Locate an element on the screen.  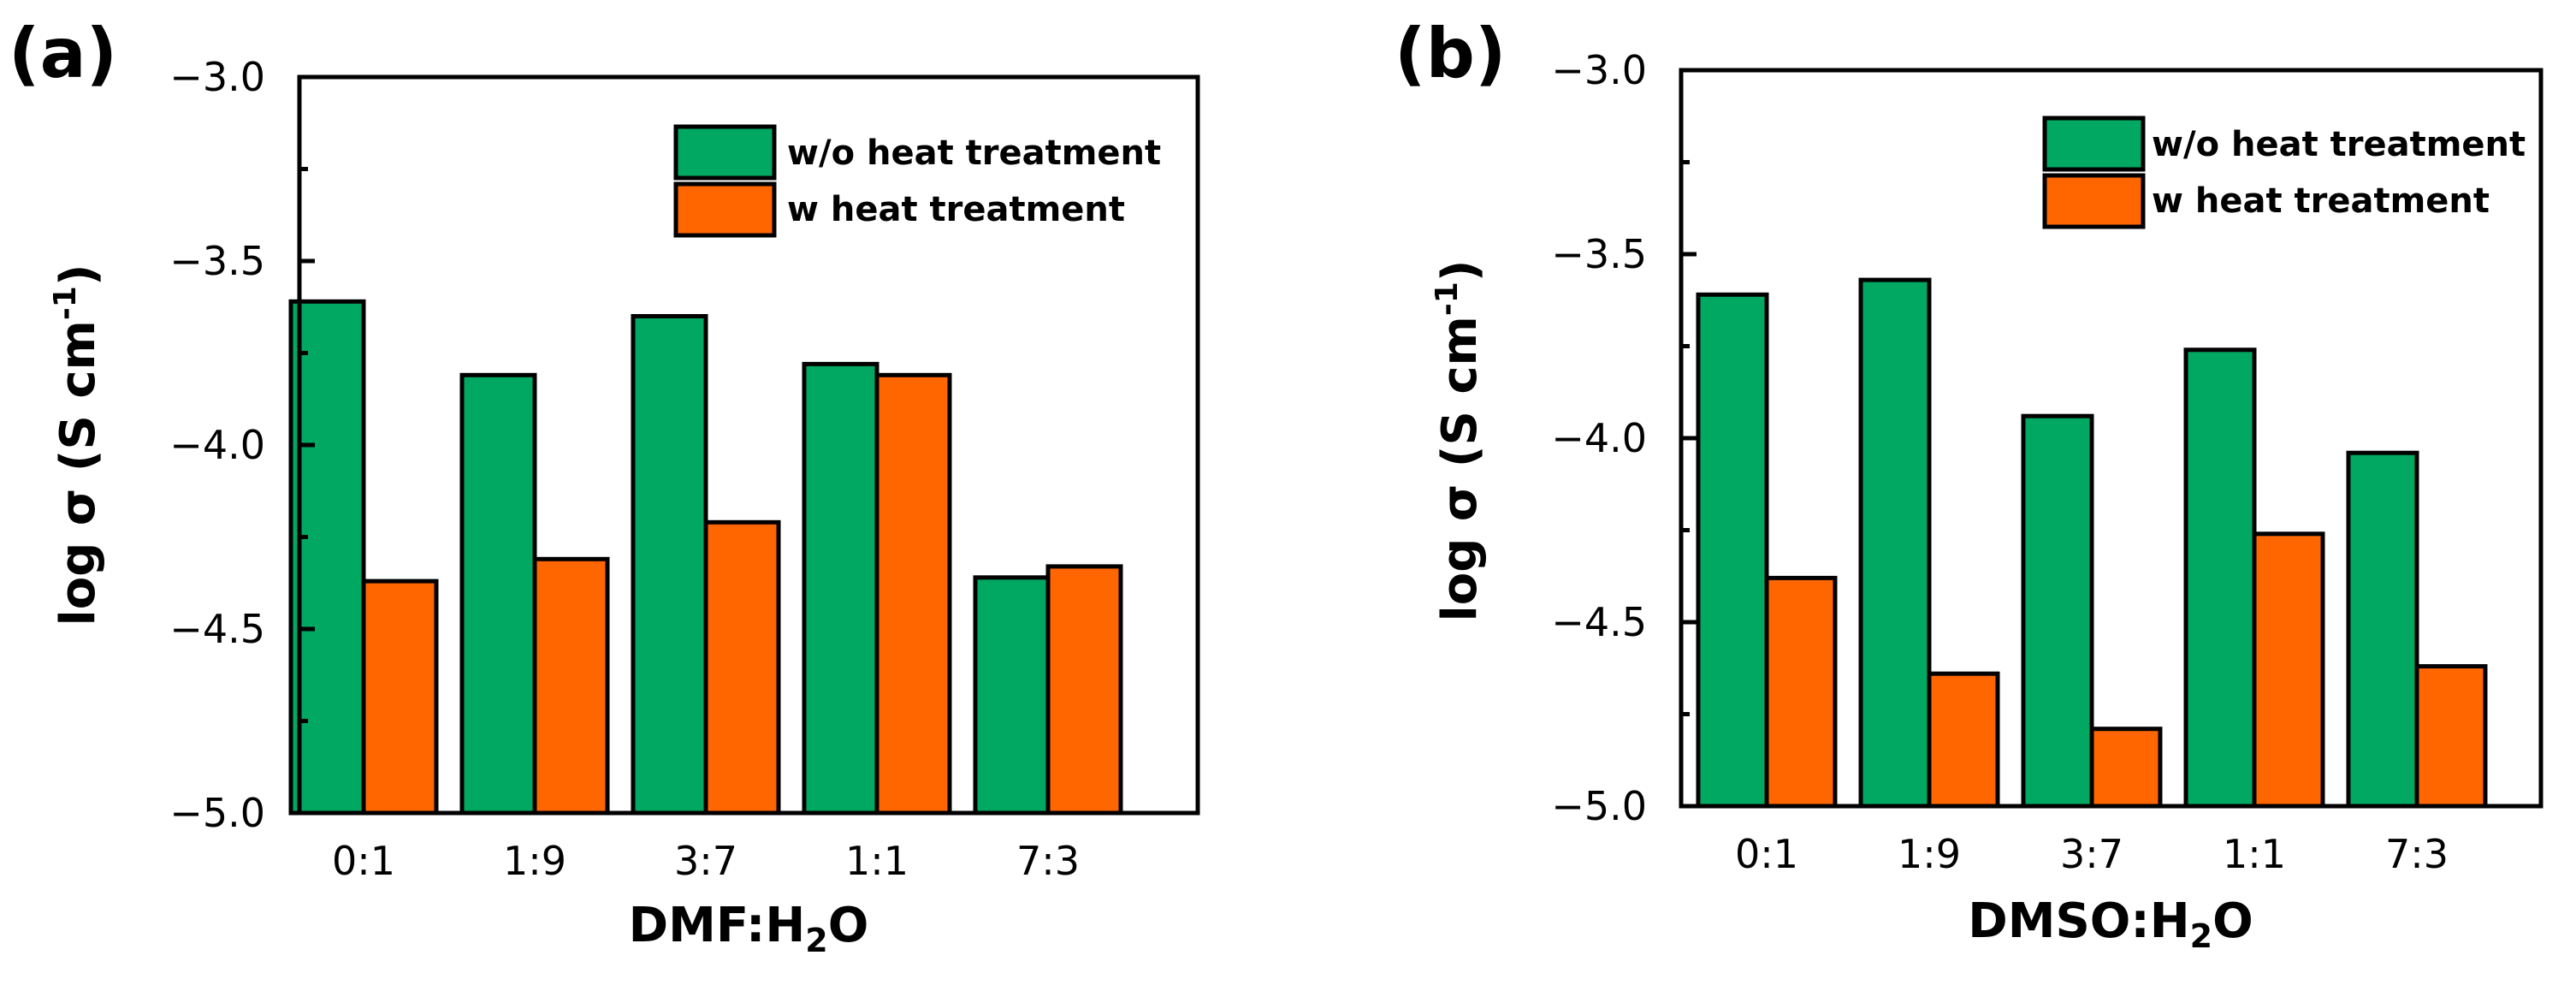
panel-b-bar-with-heat-1:9 is located at coordinates (1963, 740).